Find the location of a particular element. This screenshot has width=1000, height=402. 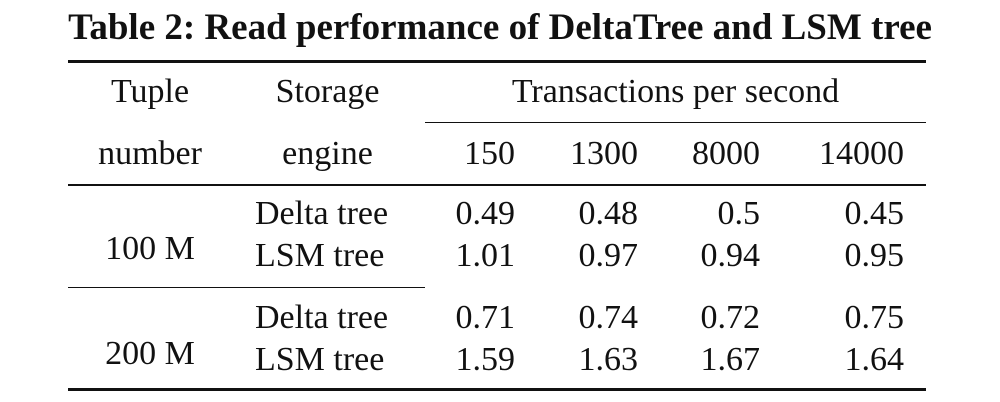

header-tps-col-1300: 1300 is located at coordinates (604, 153).